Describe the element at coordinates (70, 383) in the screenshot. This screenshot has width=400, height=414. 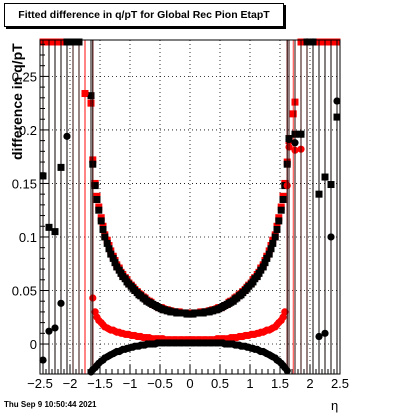
I see `x-tick-label: −2` at that location.